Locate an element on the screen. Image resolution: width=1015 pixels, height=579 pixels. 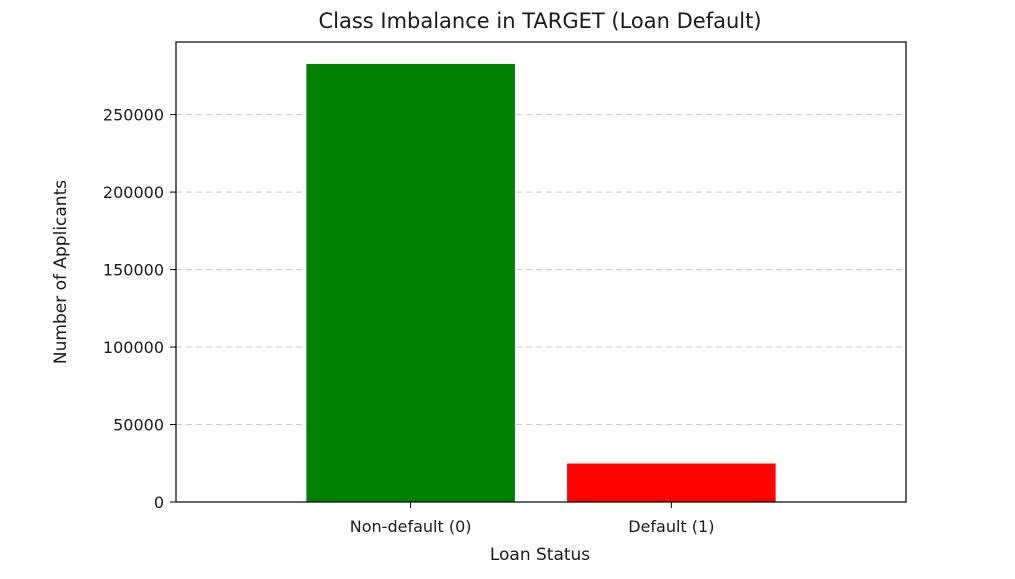
y-tick-label-50000: 50000 is located at coordinates (138, 425).